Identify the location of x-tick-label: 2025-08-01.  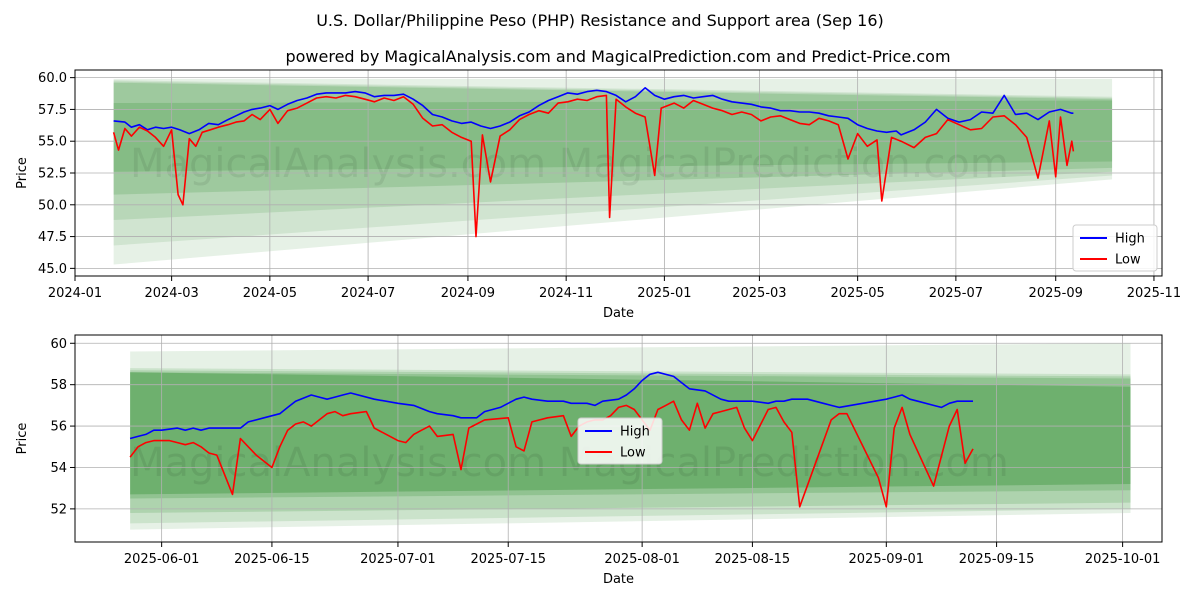
(642, 559).